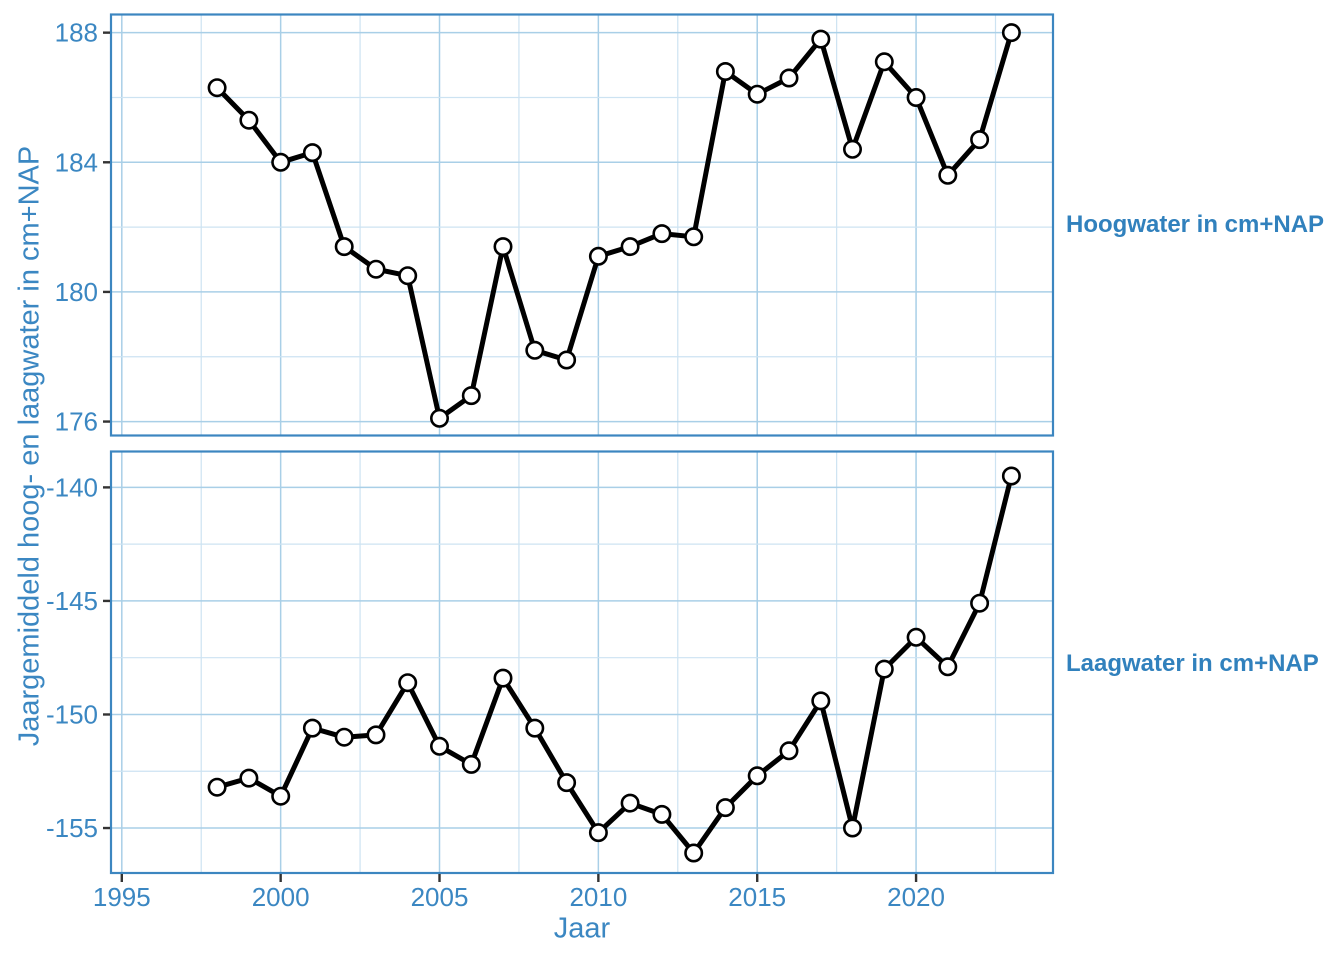 Image resolution: width=1344 pixels, height=960 pixels. What do you see at coordinates (72, 828) in the screenshot?
I see `y-tick-label: -155` at bounding box center [72, 828].